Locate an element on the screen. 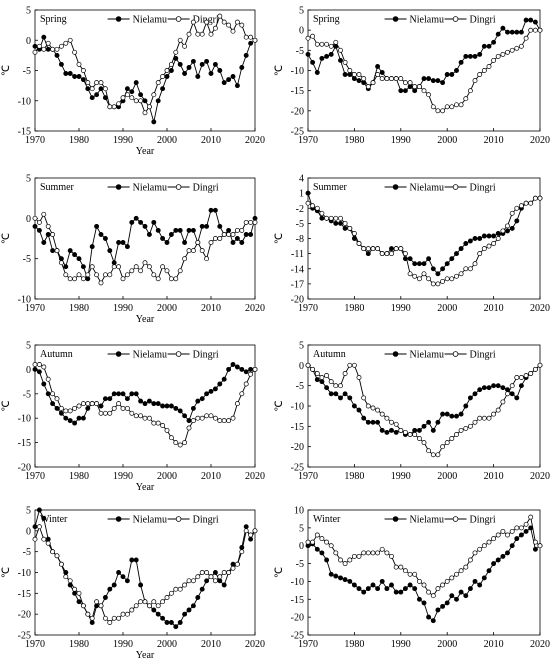  x-tick-label: 1980 is located at coordinates (79, 644).